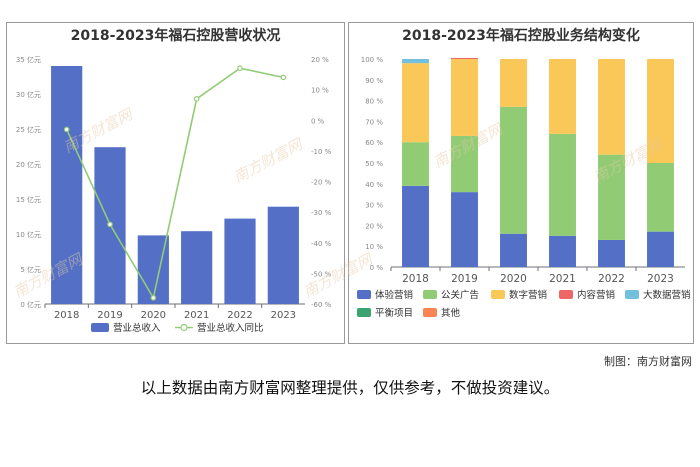  I want to click on y-tick-label: 0 %, so click(377, 268).